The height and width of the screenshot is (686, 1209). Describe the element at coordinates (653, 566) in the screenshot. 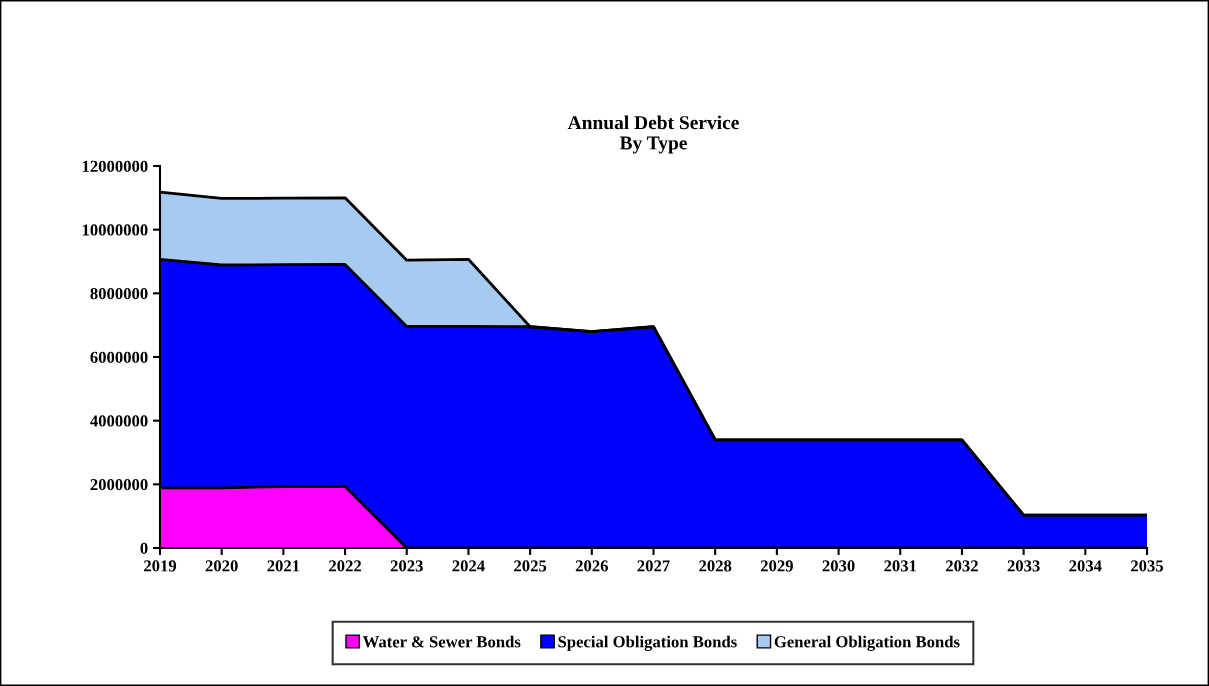

I see `x-tick-label: 2027` at that location.